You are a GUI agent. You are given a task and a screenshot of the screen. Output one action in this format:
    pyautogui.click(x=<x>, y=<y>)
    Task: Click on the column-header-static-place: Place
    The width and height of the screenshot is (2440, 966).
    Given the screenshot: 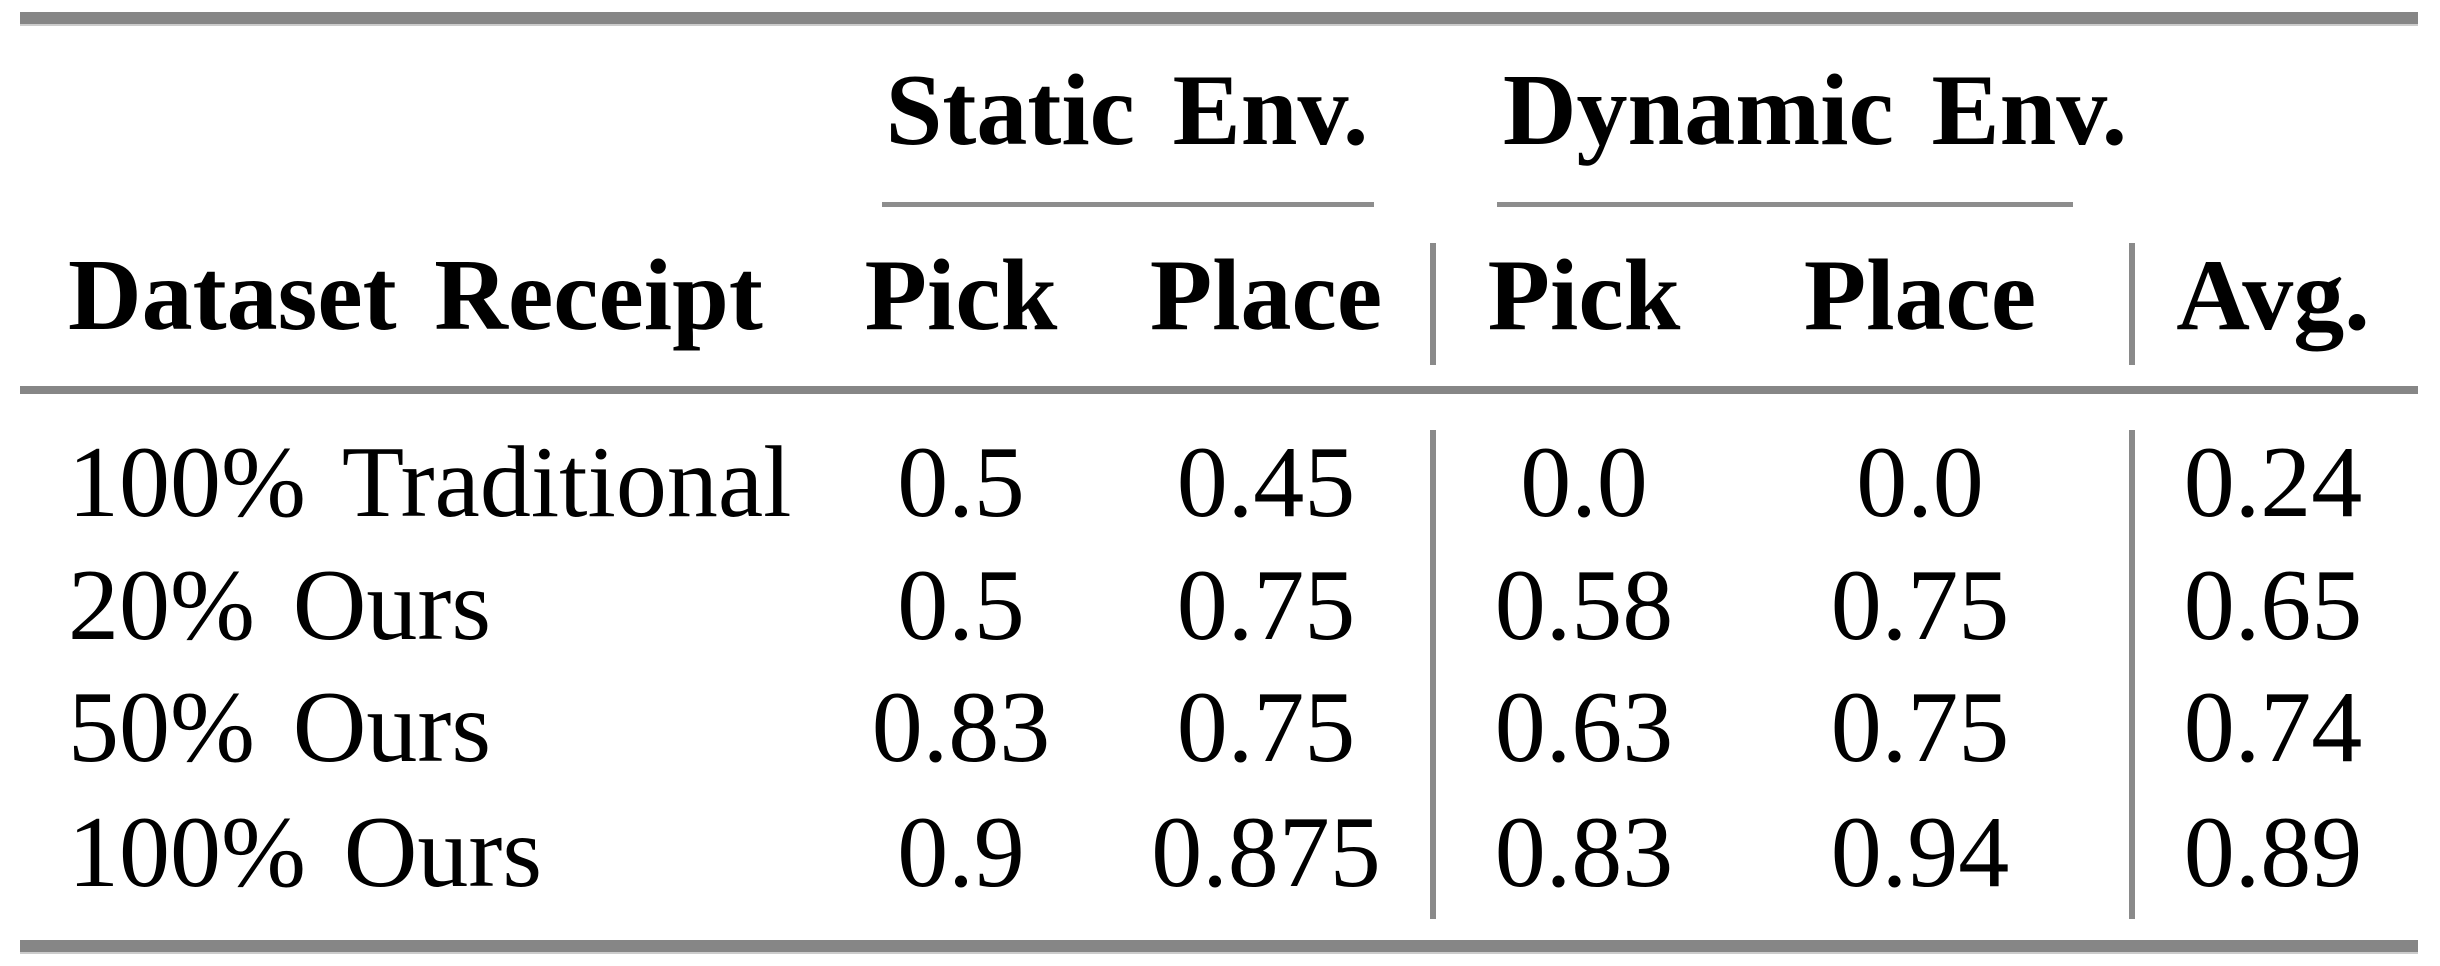 What is the action you would take?
    pyautogui.click(x=1266, y=295)
    